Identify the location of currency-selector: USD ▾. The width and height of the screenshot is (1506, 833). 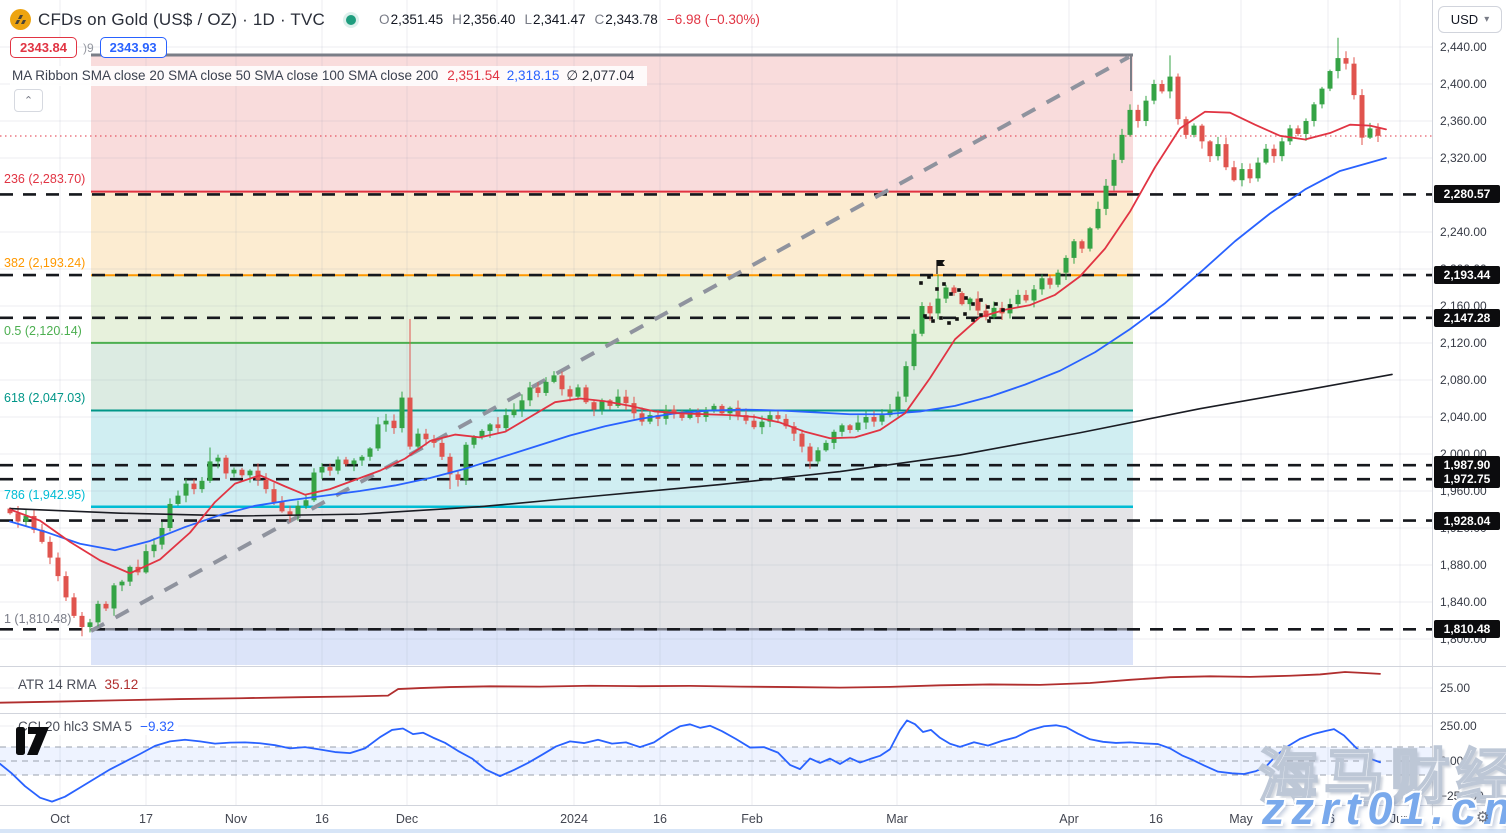
(1470, 19).